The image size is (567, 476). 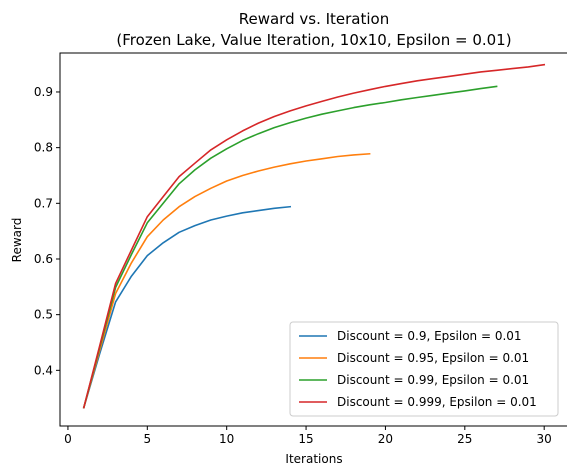 I want to click on legend-box, so click(x=424, y=369).